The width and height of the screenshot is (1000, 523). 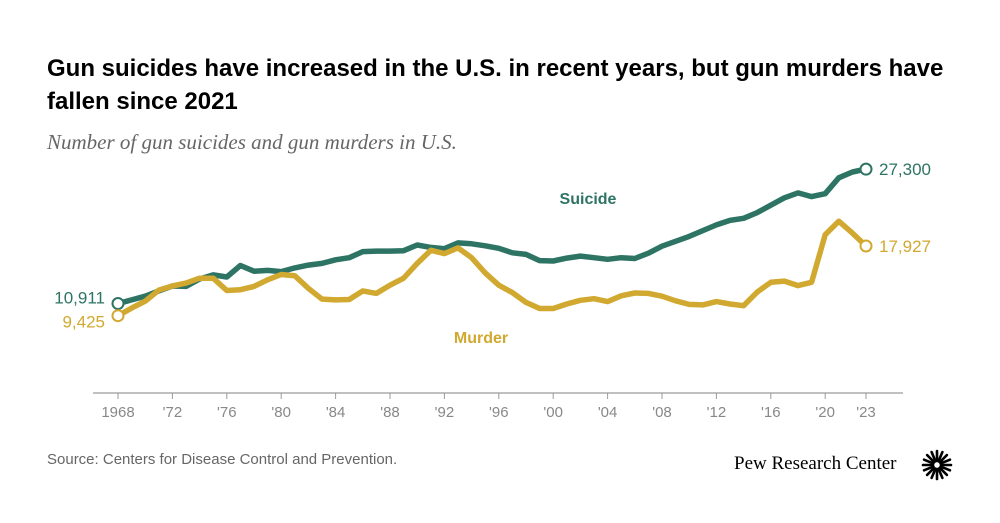 What do you see at coordinates (481, 338) in the screenshot?
I see `murder-series-label: Murder` at bounding box center [481, 338].